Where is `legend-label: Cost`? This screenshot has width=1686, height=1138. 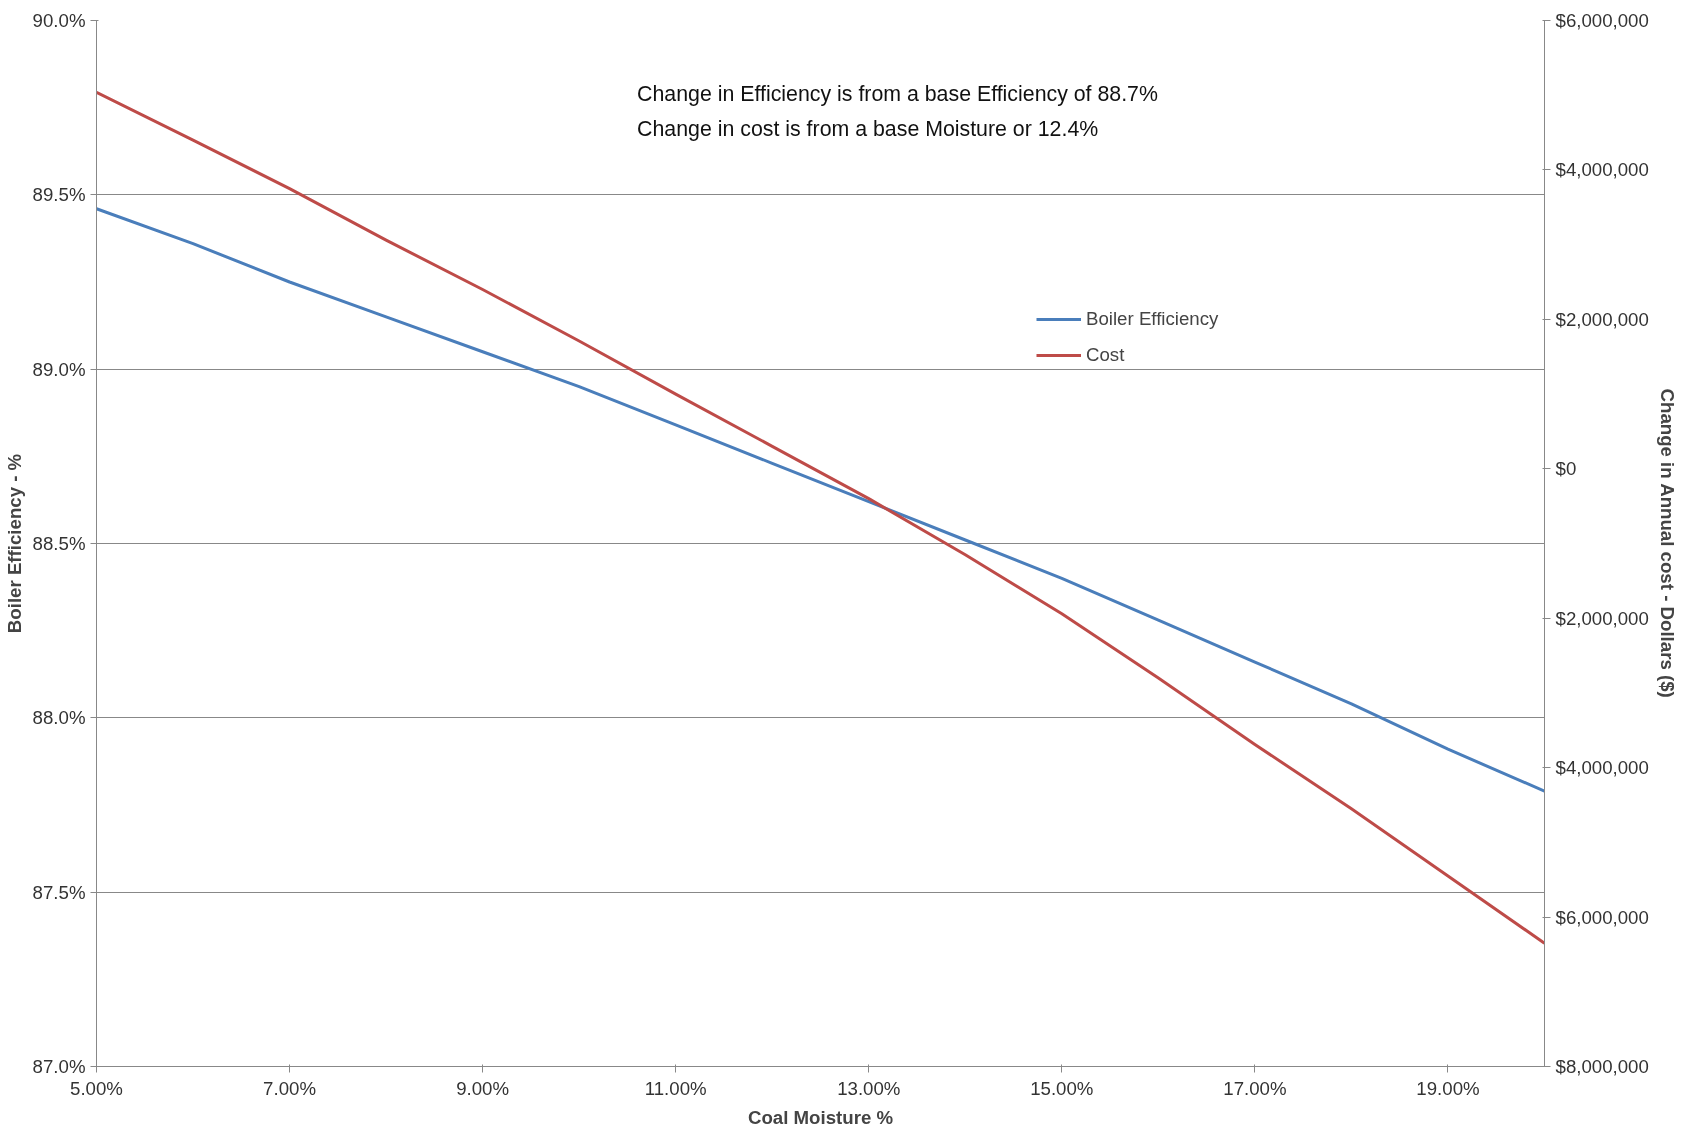 legend-label: Cost is located at coordinates (1105, 355).